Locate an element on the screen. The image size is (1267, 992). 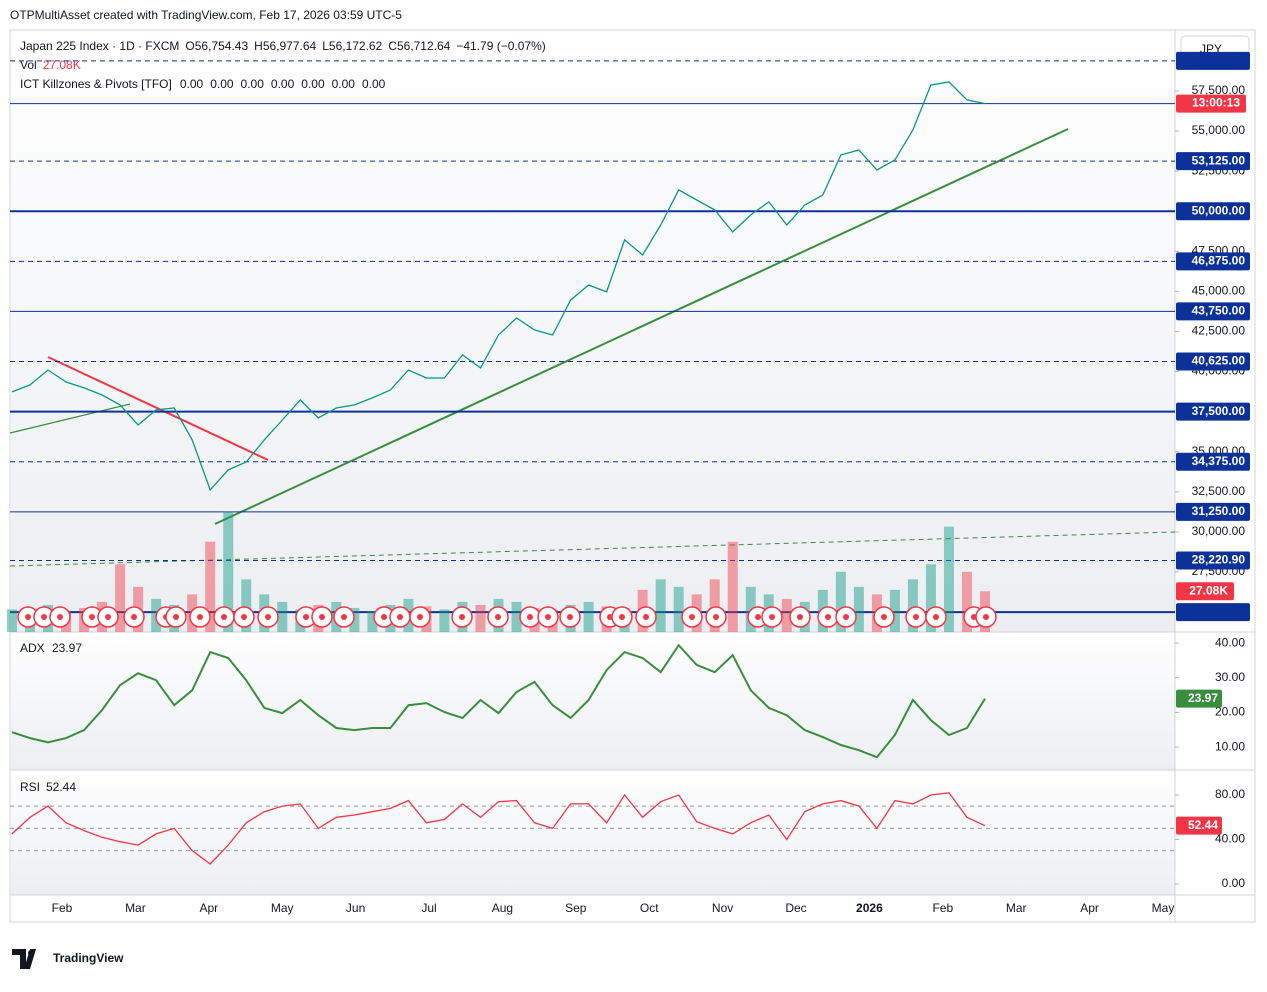
y-tick-label: 55,000.00 is located at coordinates (1219, 130).